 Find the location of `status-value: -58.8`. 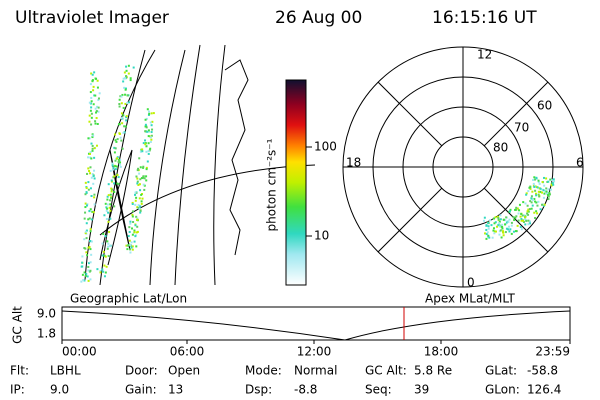

status-value: -58.8 is located at coordinates (542, 371).